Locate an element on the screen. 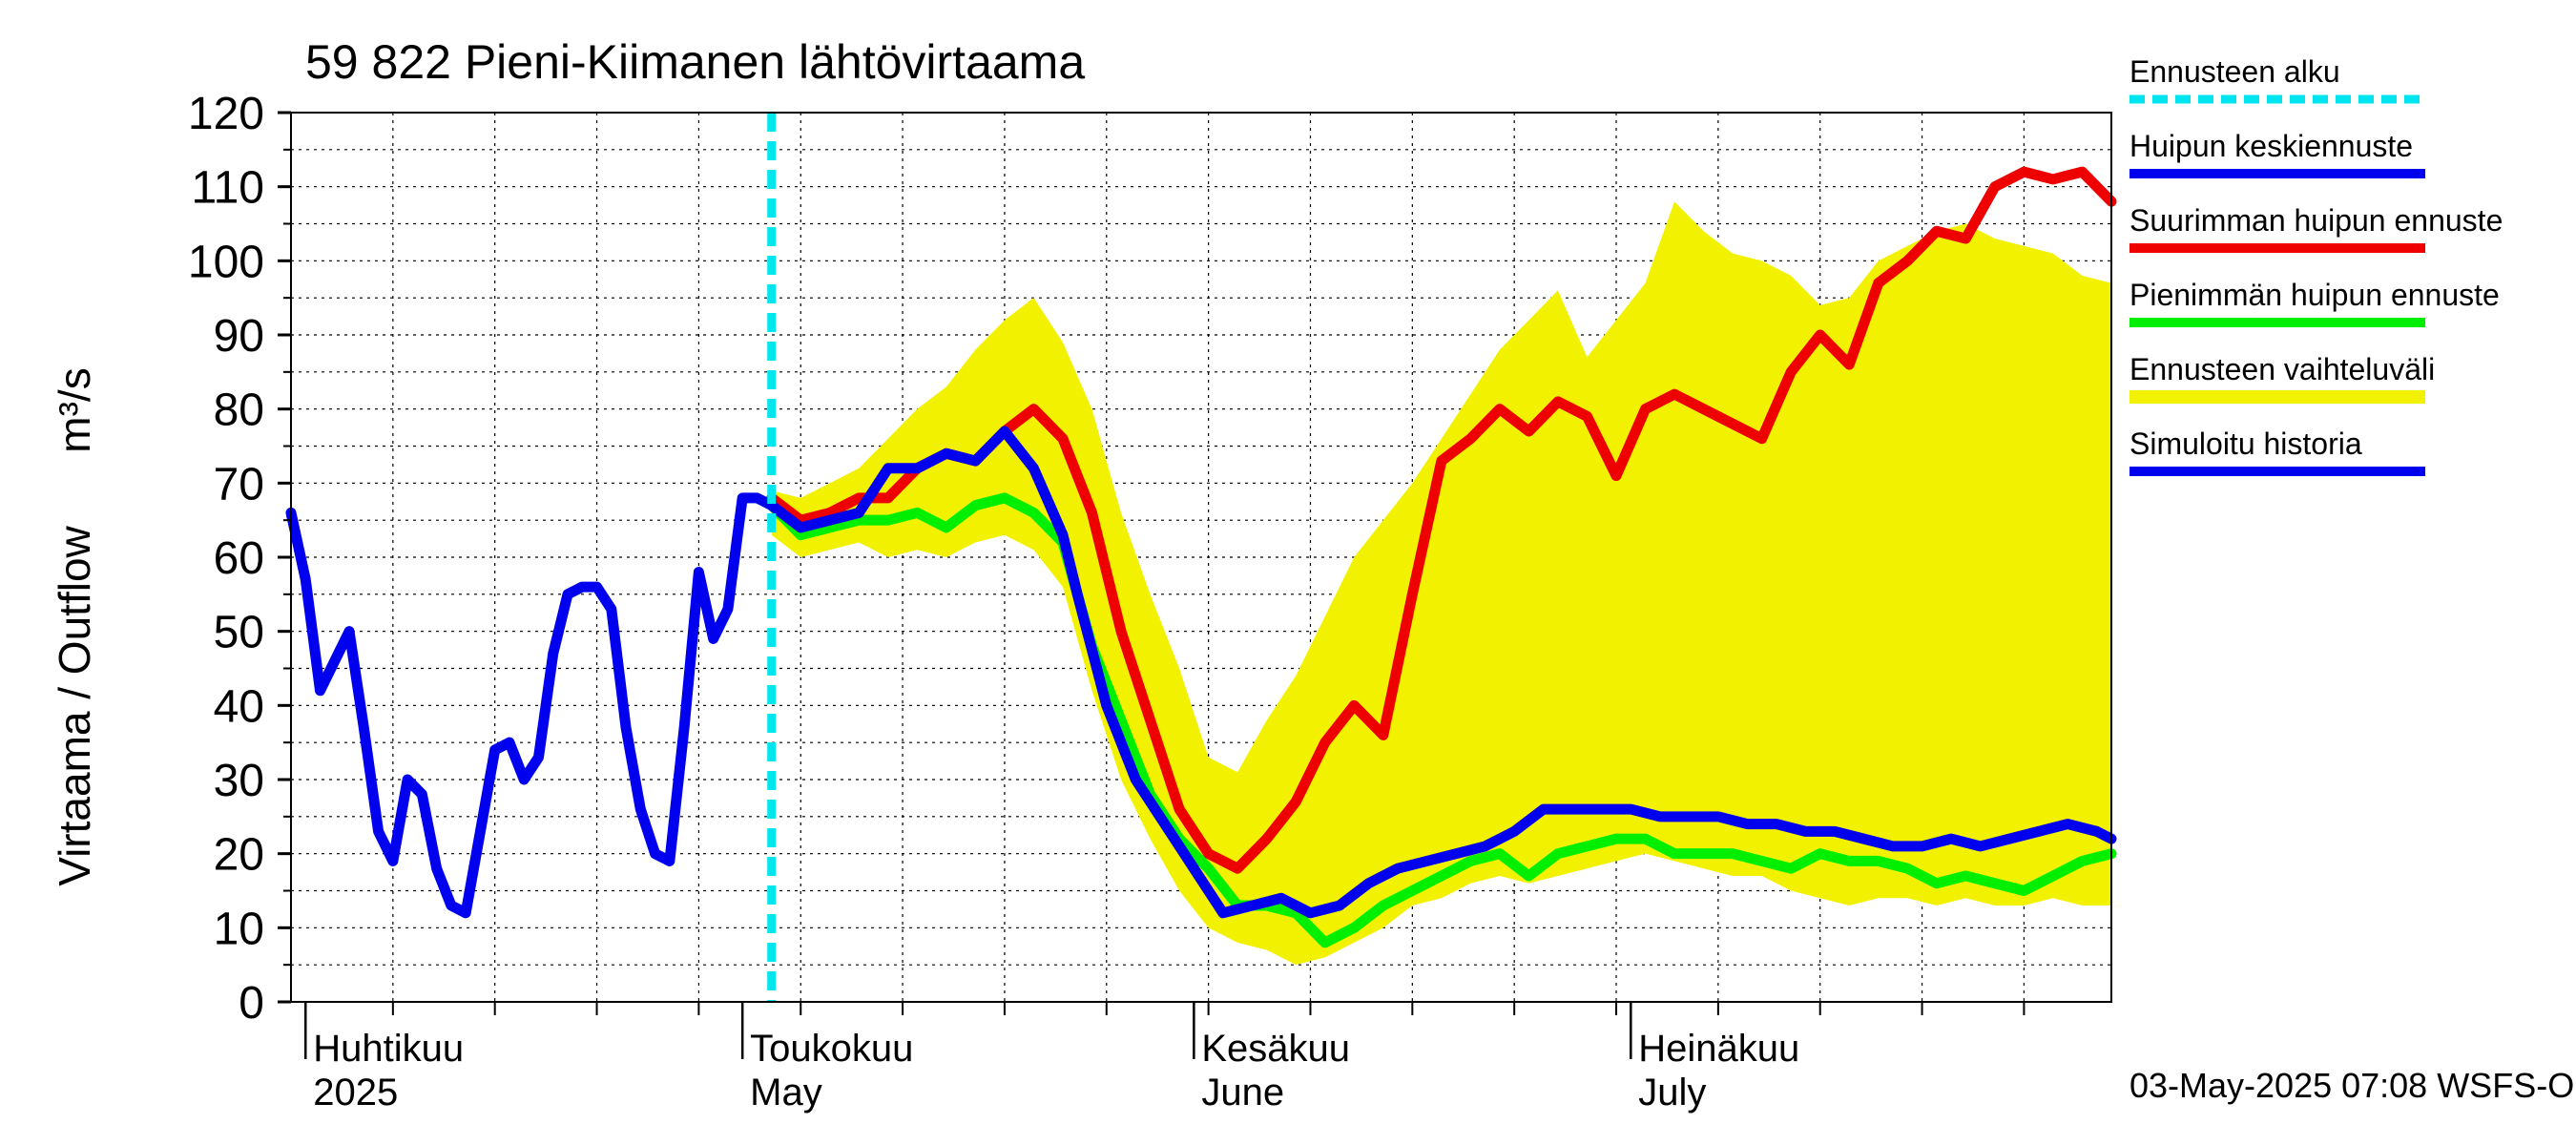 The height and width of the screenshot is (1145, 2576). y-tick-label: 20 is located at coordinates (239, 855).